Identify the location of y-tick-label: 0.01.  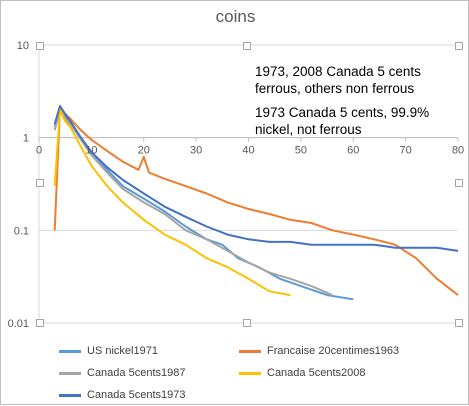
(18, 324).